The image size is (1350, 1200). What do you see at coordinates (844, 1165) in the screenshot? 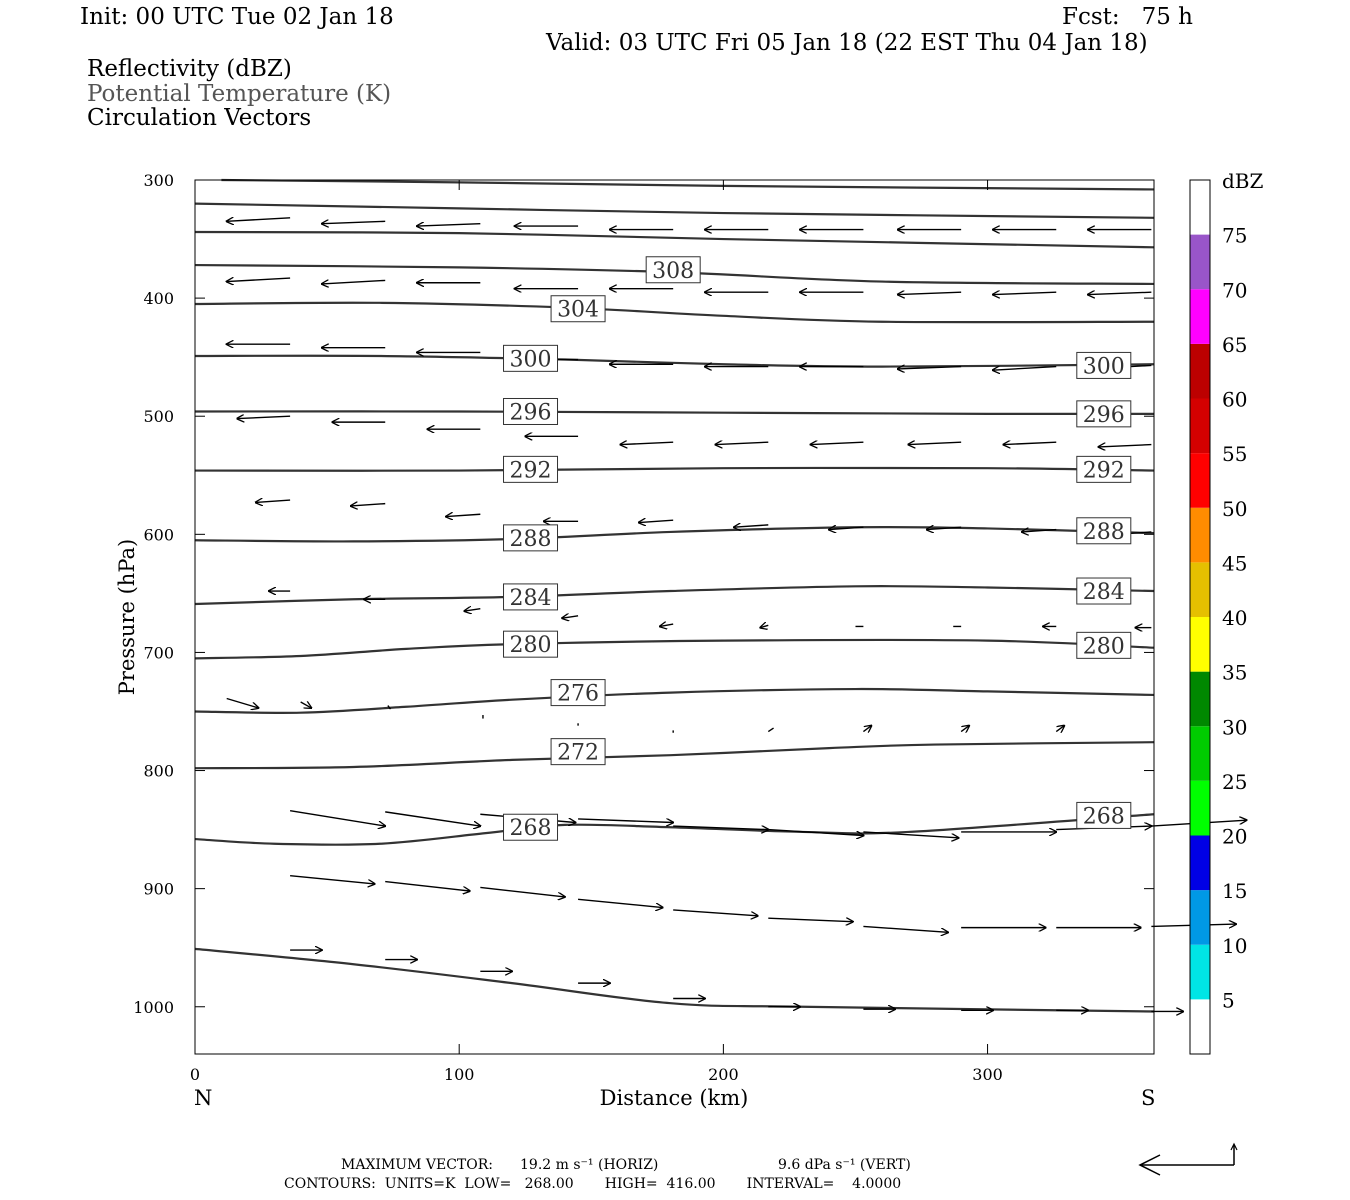
I see `max-vector-vert: 9.6 dPa s⁻¹ (VERT)` at bounding box center [844, 1165].